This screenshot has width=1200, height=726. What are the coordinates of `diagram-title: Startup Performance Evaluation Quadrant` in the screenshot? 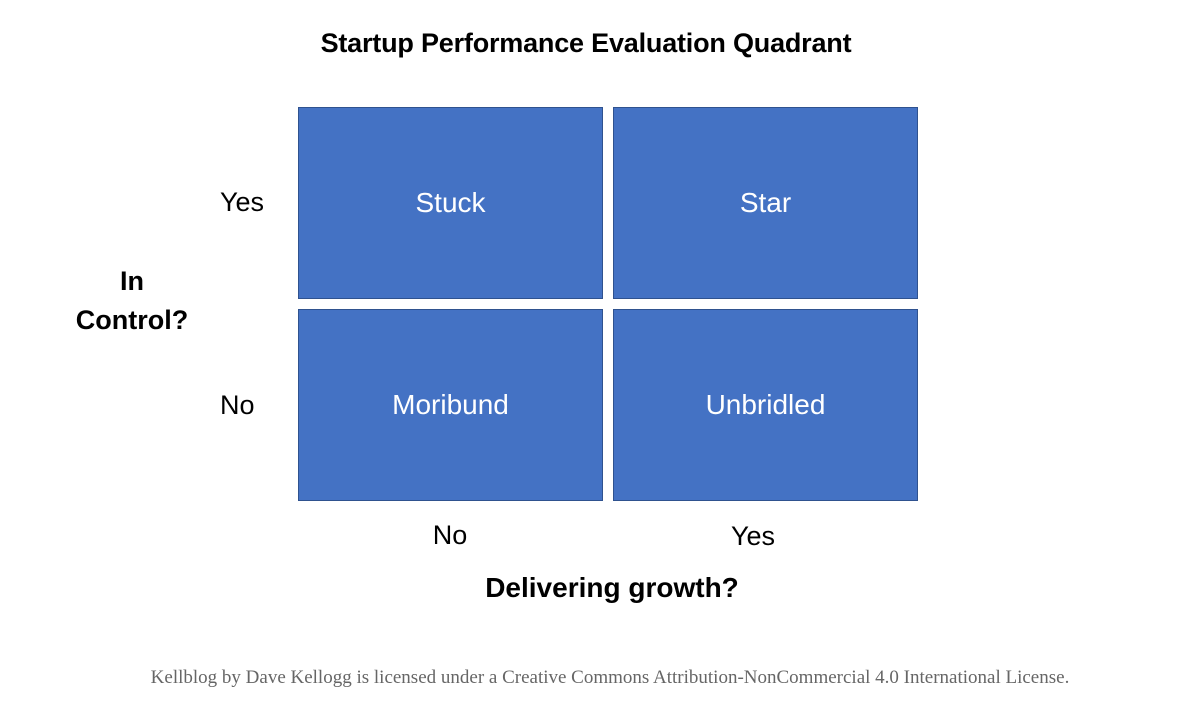 It's located at (586, 43).